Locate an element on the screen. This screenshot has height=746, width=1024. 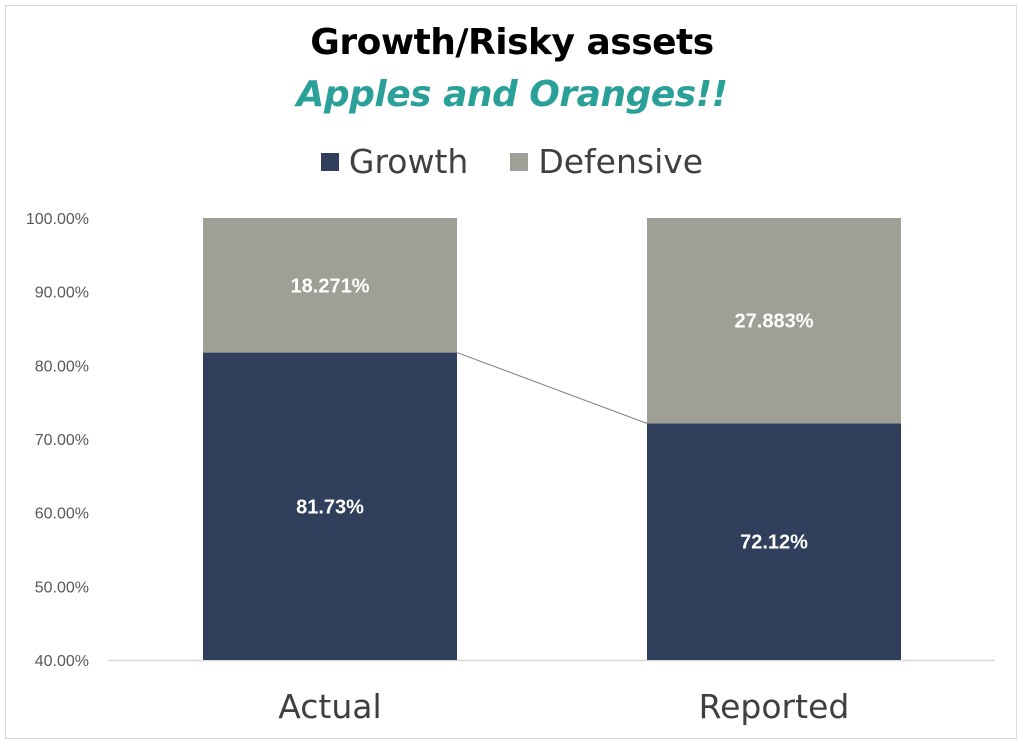
legend-swatch-defensive is located at coordinates (519, 161).